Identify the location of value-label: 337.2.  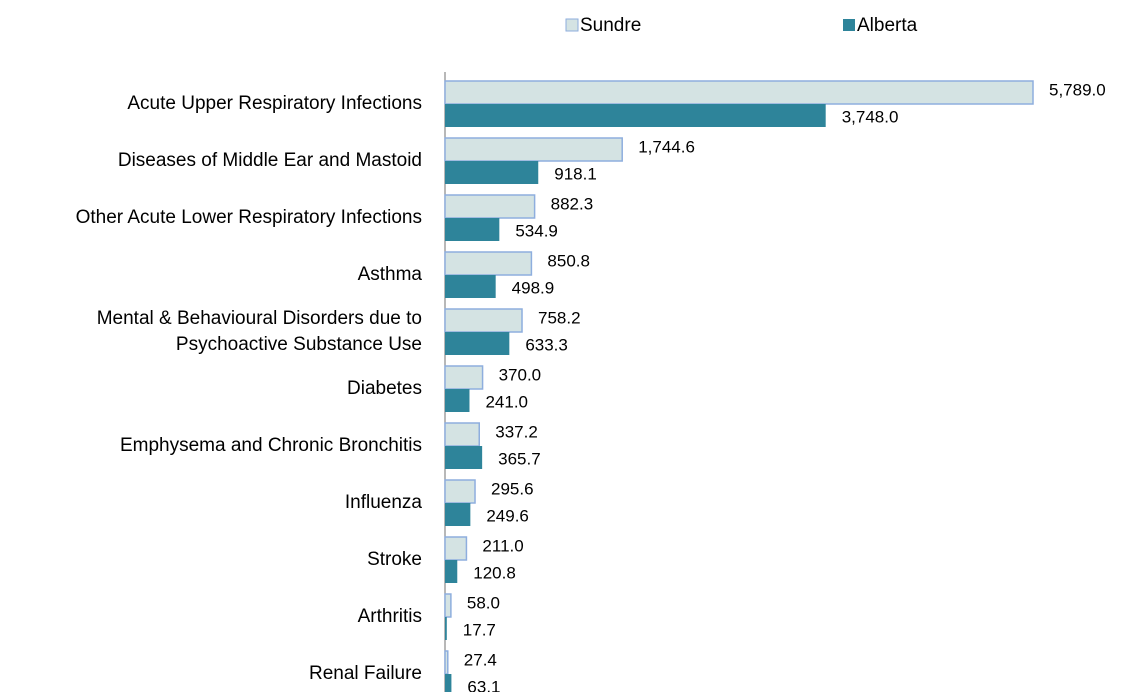
(516, 431).